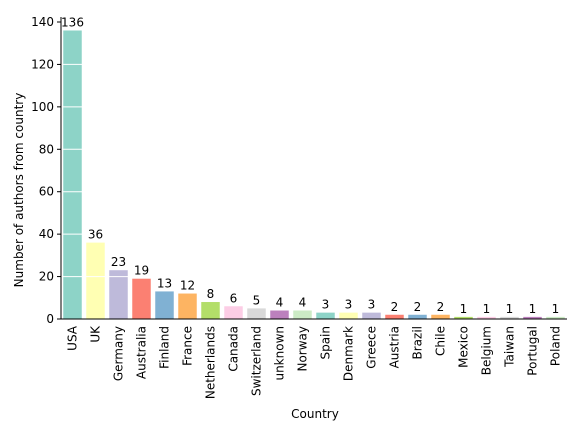 The width and height of the screenshot is (581, 436). Describe the element at coordinates (533, 351) in the screenshot. I see `x-tick-label-portugal: Portugal` at that location.